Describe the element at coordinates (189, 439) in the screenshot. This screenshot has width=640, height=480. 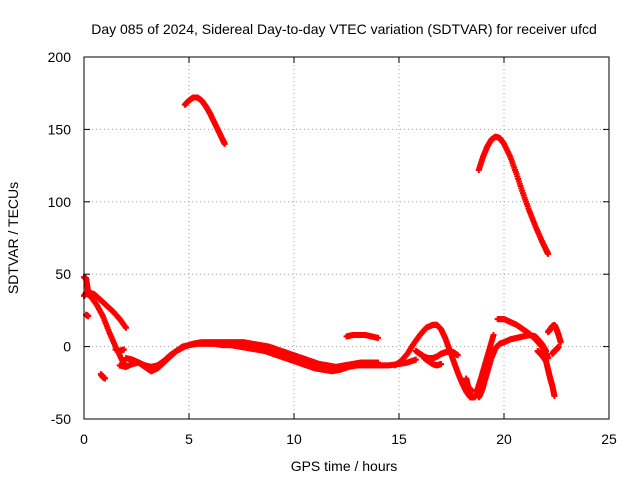
I see `x-tick-label: 5` at that location.